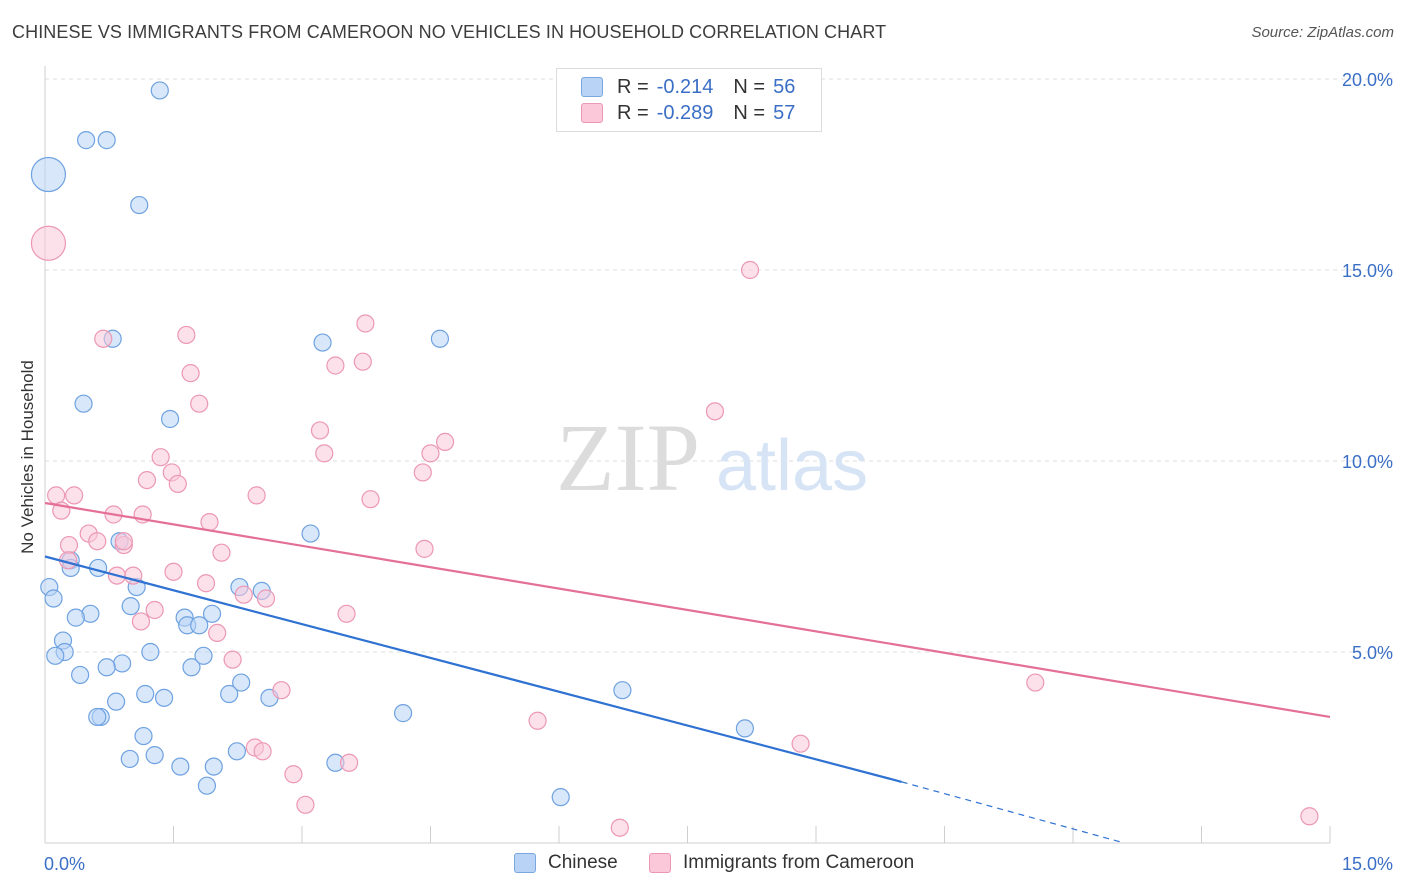 This screenshot has width=1406, height=892. I want to click on legend-item-cameroon: Immigrants from Cameroon, so click(781, 863).